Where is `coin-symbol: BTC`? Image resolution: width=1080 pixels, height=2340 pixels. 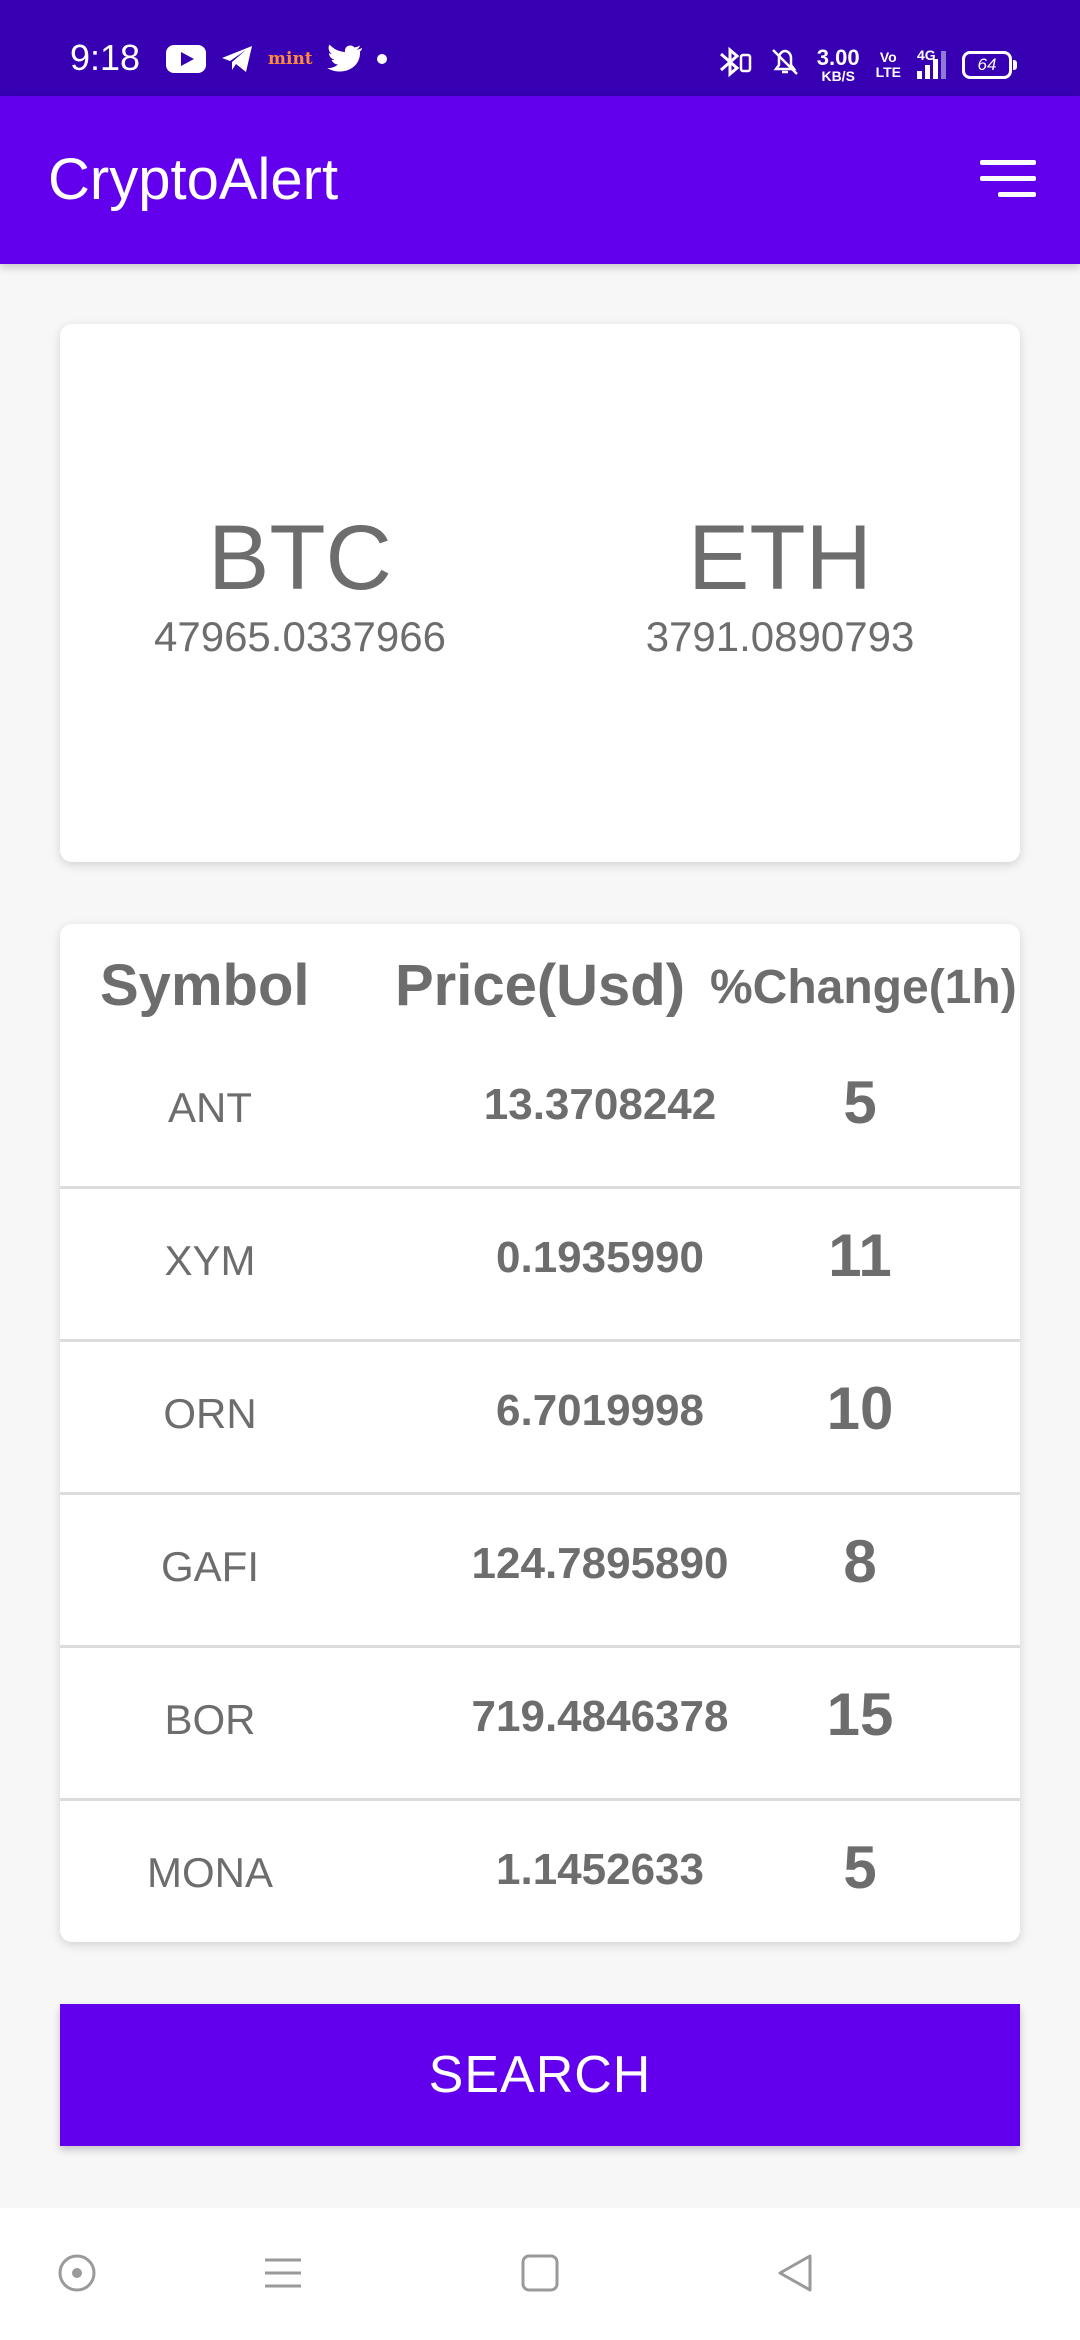 coin-symbol: BTC is located at coordinates (300, 558).